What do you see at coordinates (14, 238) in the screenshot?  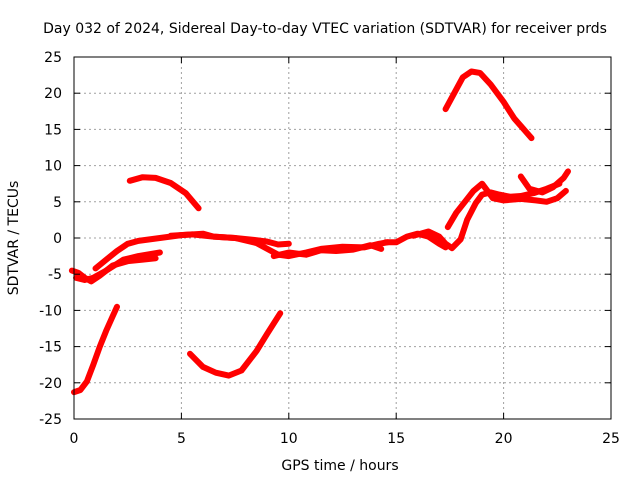 I see `y-axis-label: SDTVAR / TECUs` at bounding box center [14, 238].